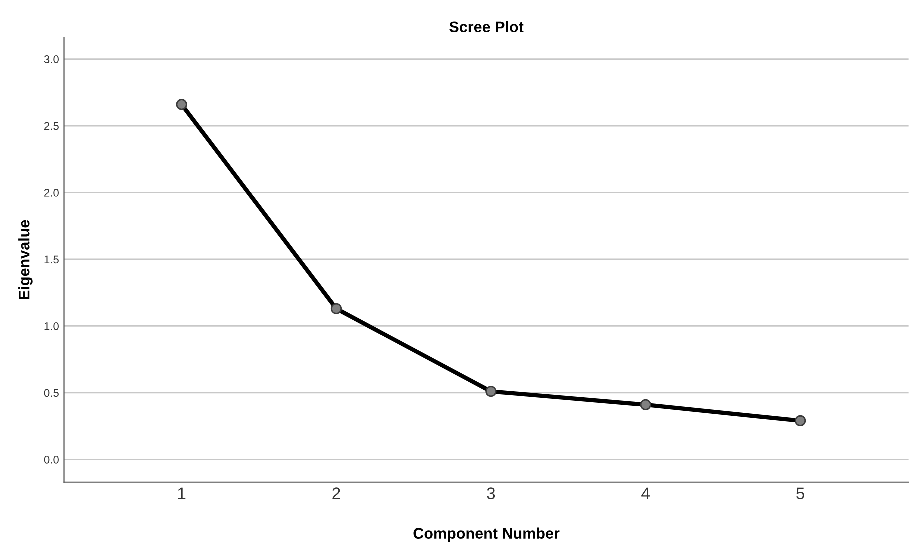  I want to click on y-tick-label: 2.0, so click(51, 193).